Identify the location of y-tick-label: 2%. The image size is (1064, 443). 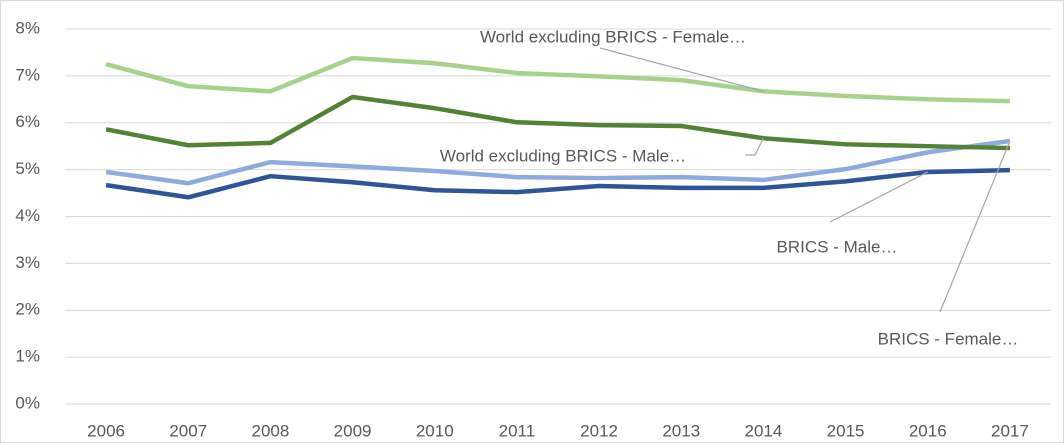
(27, 309).